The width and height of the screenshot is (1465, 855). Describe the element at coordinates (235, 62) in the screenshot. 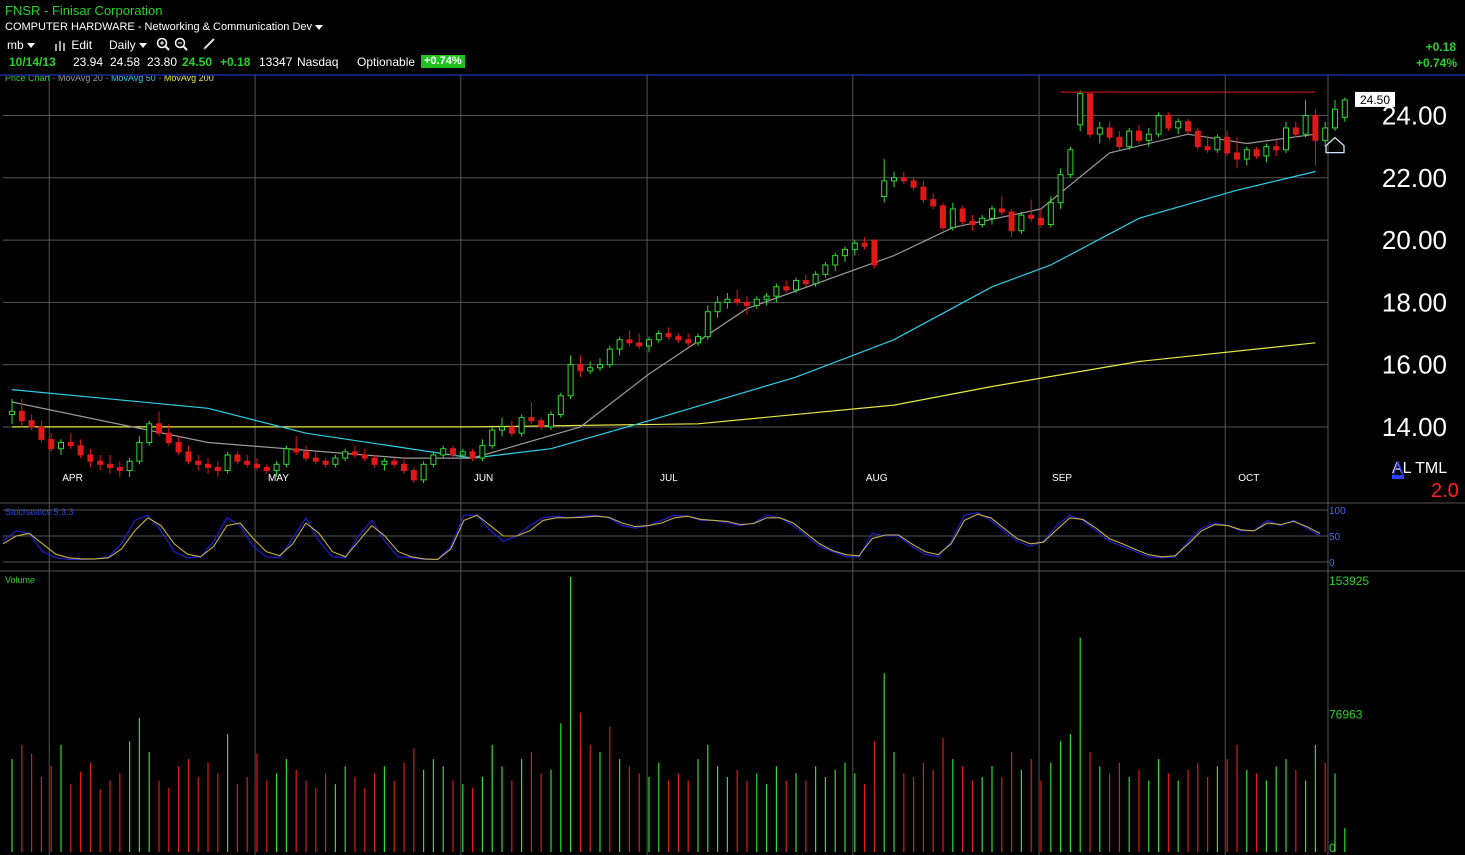

I see `quote-change: +0.18` at that location.